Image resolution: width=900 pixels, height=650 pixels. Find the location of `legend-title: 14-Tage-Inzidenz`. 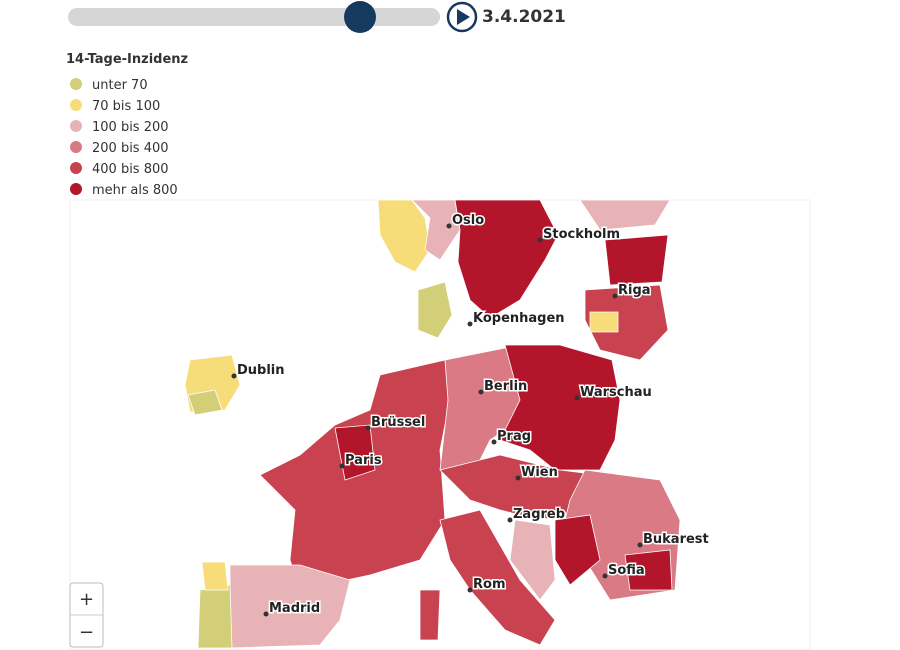

legend-title: 14-Tage-Inzidenz is located at coordinates (127, 59).